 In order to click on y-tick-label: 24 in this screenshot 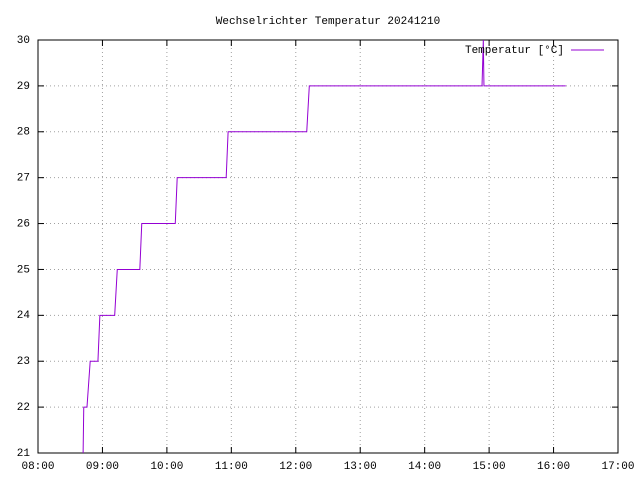, I will do `click(24, 316)`.